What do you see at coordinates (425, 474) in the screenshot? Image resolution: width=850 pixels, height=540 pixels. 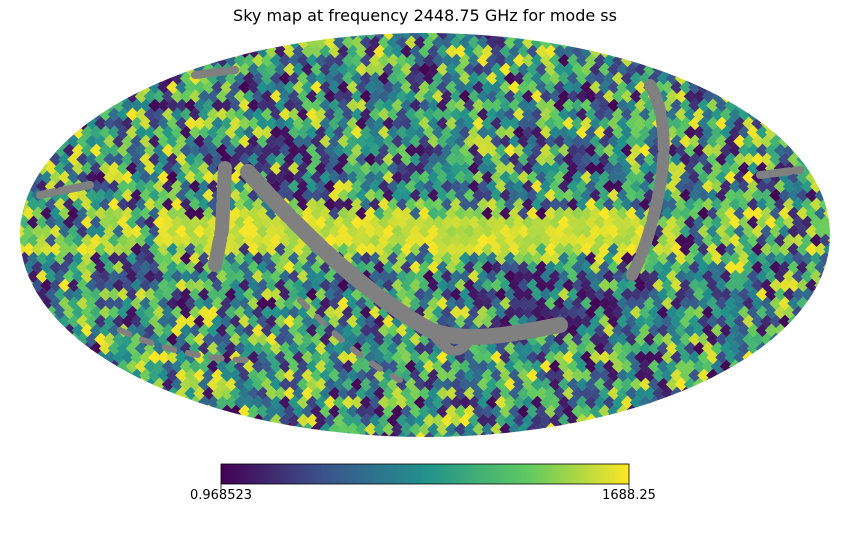 I see `colorbar-gradient` at bounding box center [425, 474].